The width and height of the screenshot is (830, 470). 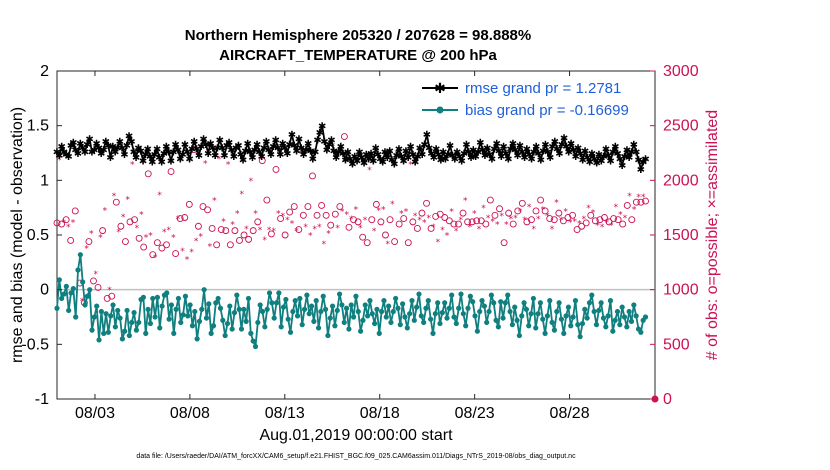 What do you see at coordinates (380, 413) in the screenshot?
I see `x-tick-label: 08/18` at bounding box center [380, 413].